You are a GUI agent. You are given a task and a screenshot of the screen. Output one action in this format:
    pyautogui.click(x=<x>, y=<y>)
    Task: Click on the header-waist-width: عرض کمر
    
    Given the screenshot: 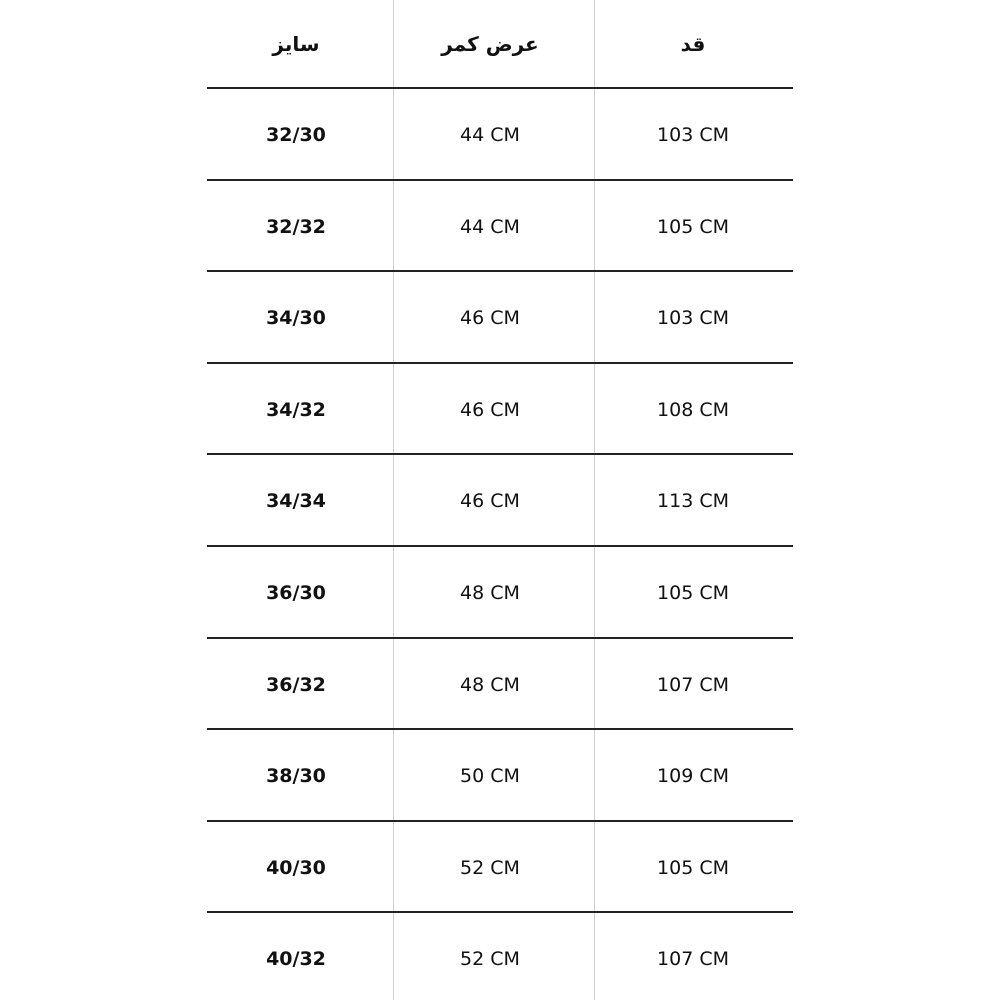 What is the action you would take?
    pyautogui.click(x=490, y=44)
    